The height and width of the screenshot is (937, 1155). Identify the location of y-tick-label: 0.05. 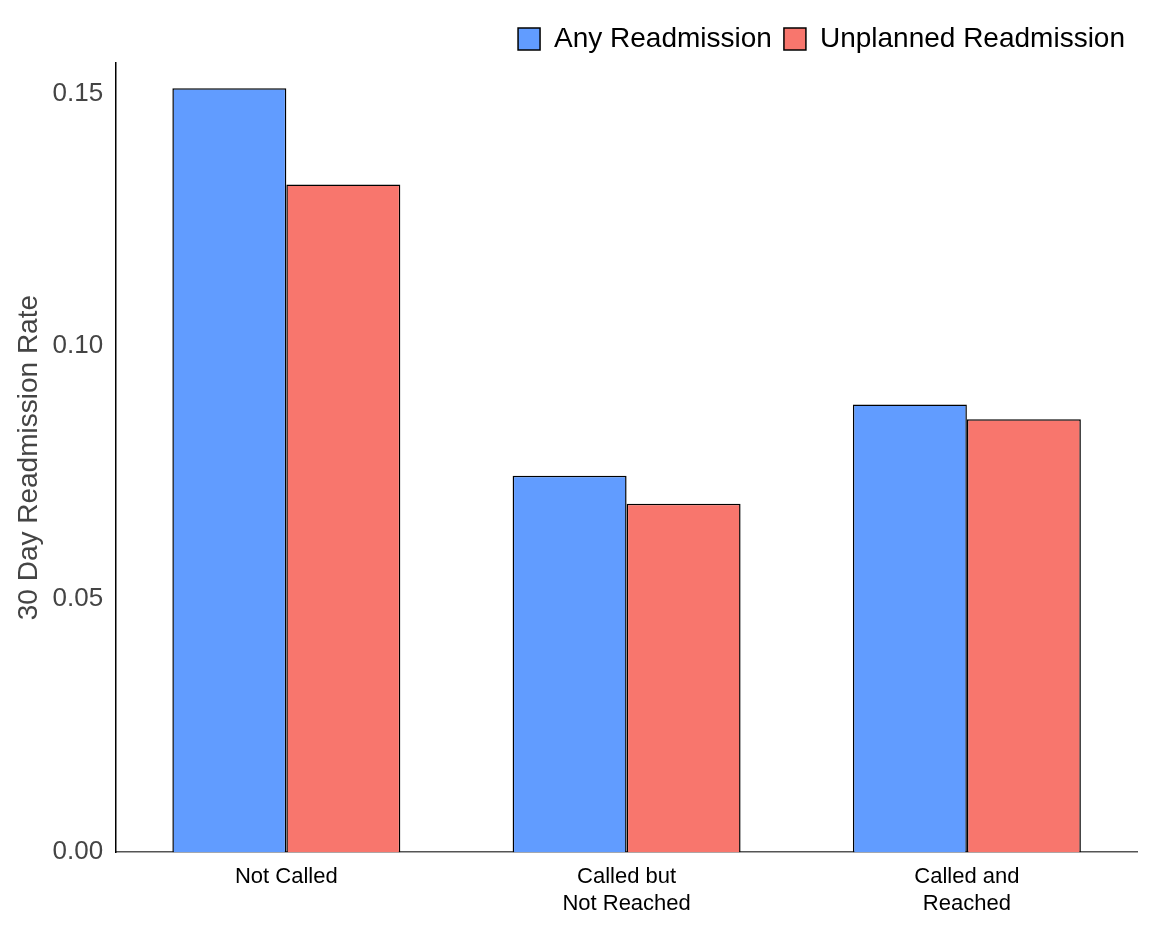
(78, 597).